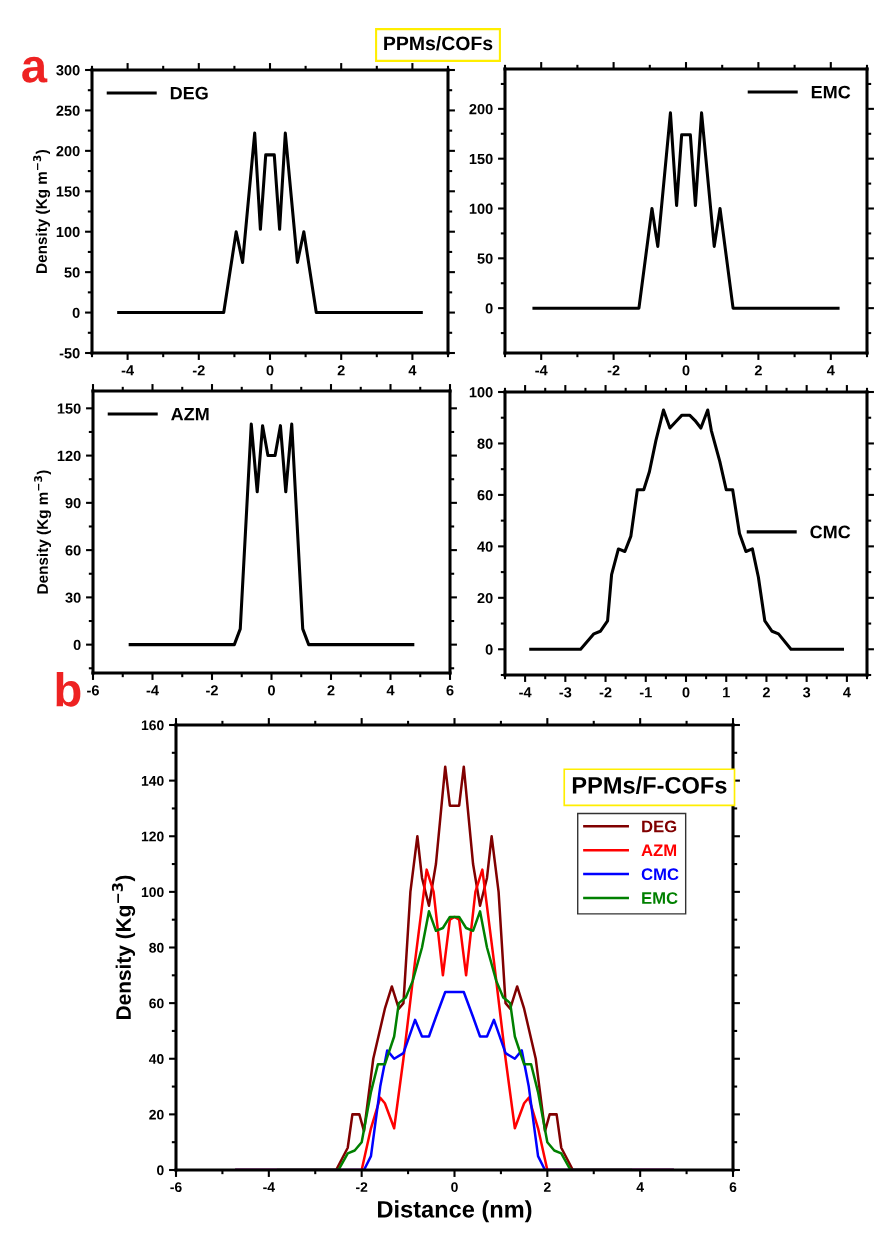  I want to click on x-axis-title: Distance (nm), so click(455, 1211).